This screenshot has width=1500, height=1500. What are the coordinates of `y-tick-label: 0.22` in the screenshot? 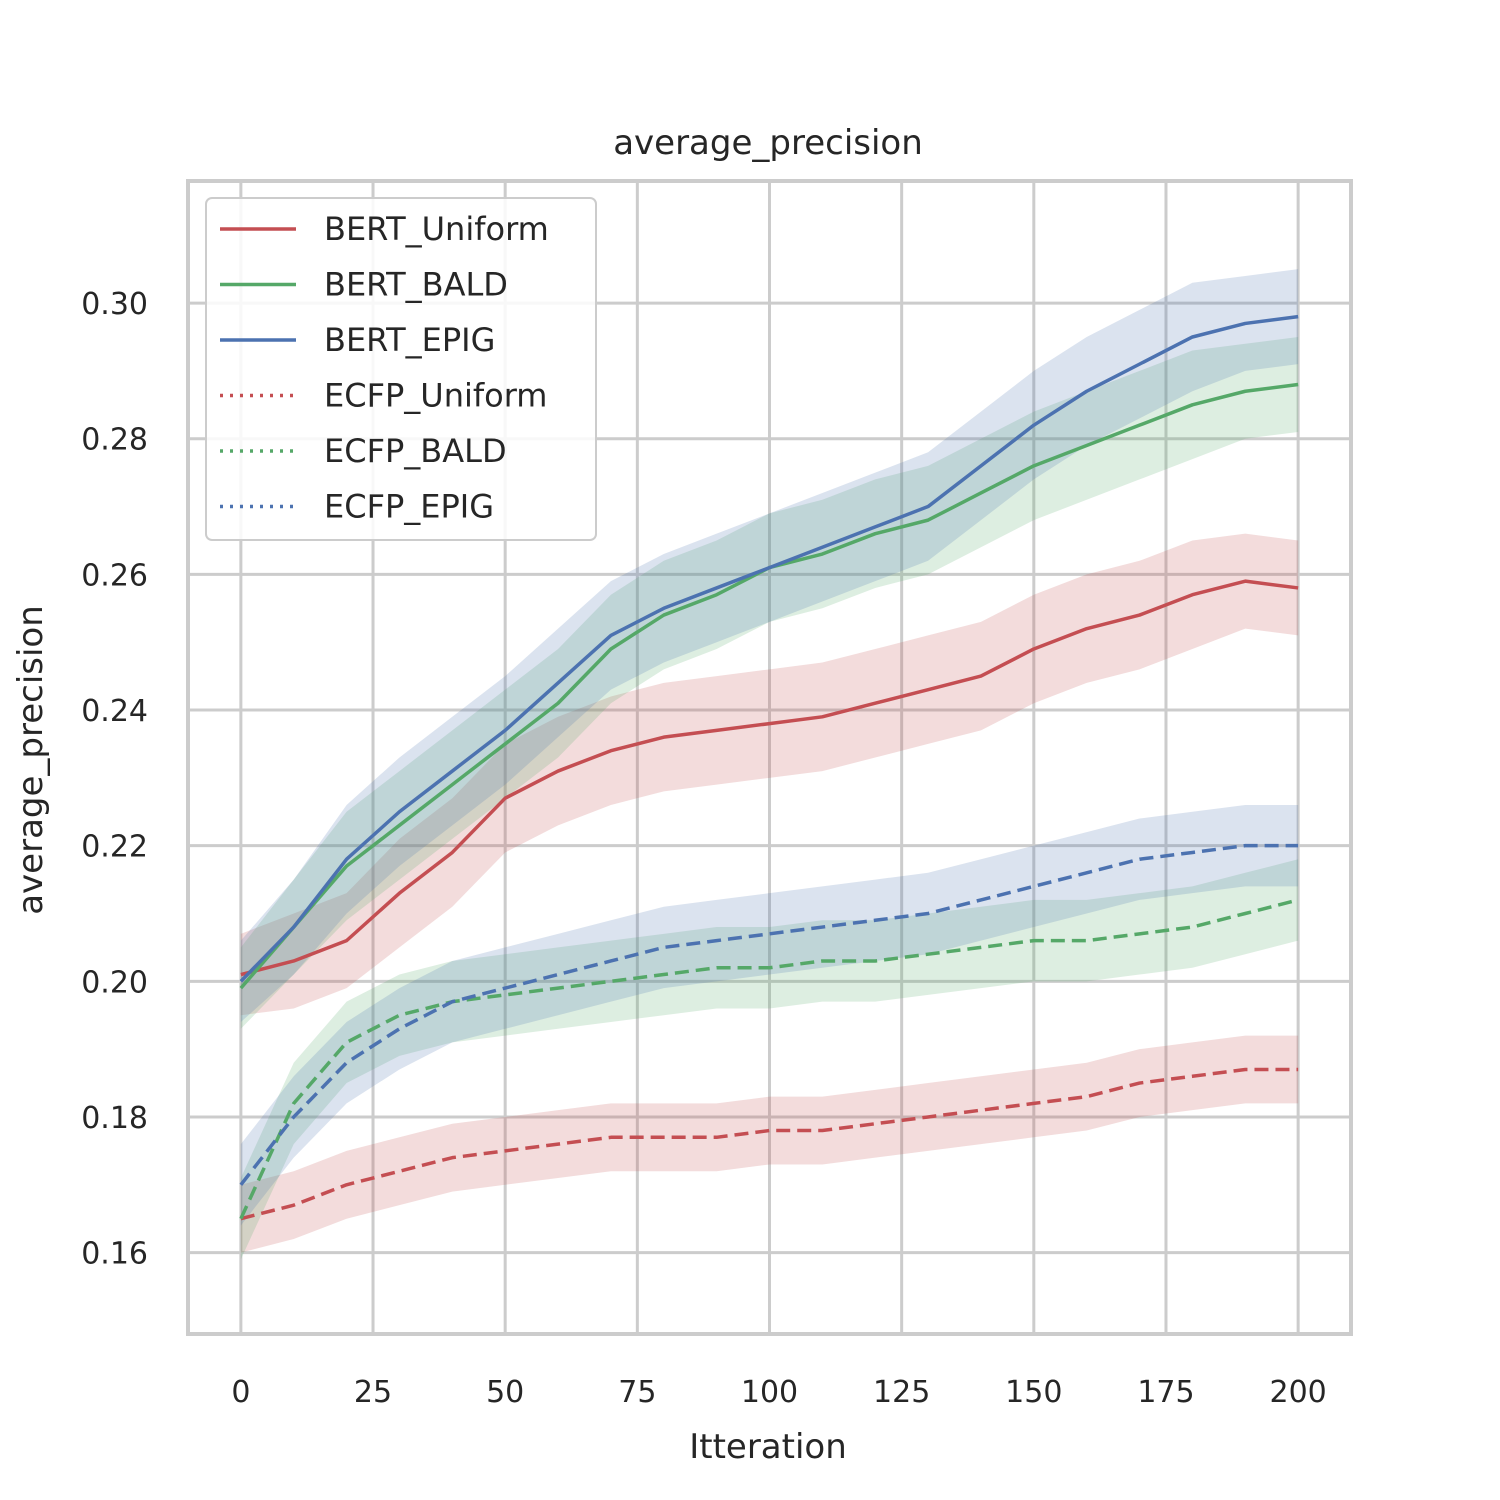 It's located at (114, 847).